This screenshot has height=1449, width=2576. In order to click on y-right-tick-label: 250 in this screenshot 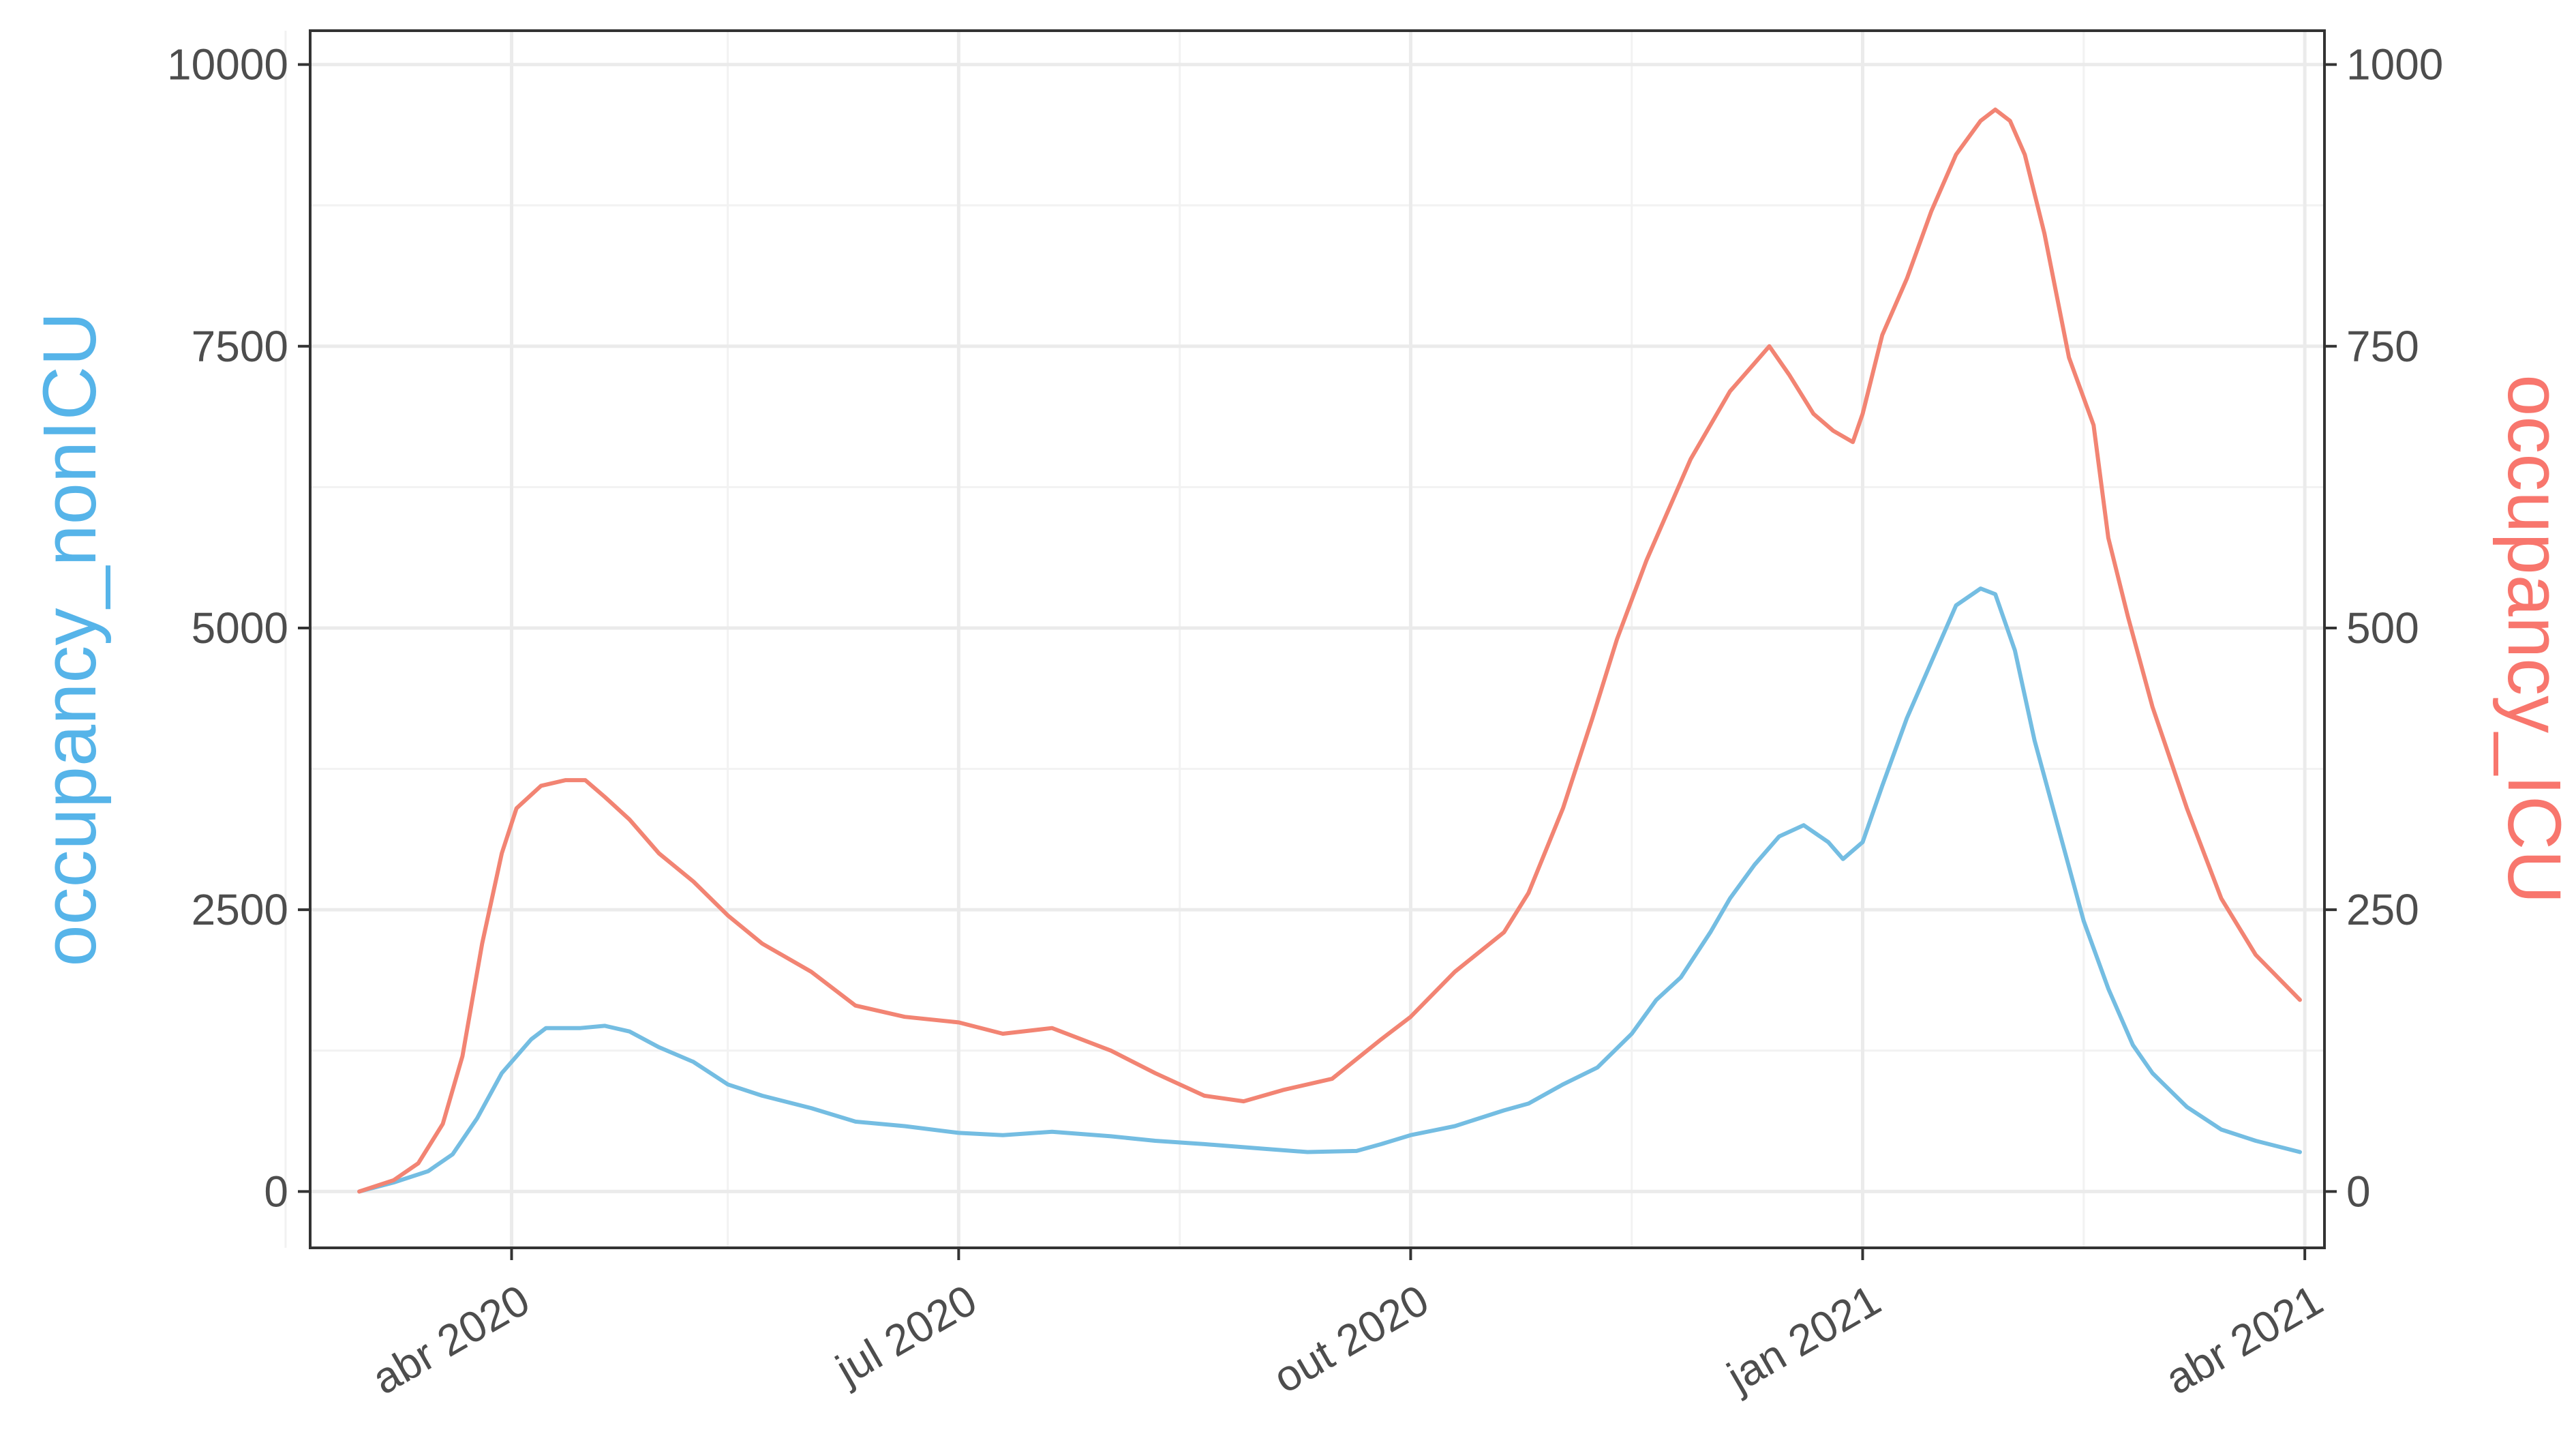, I will do `click(2382, 910)`.